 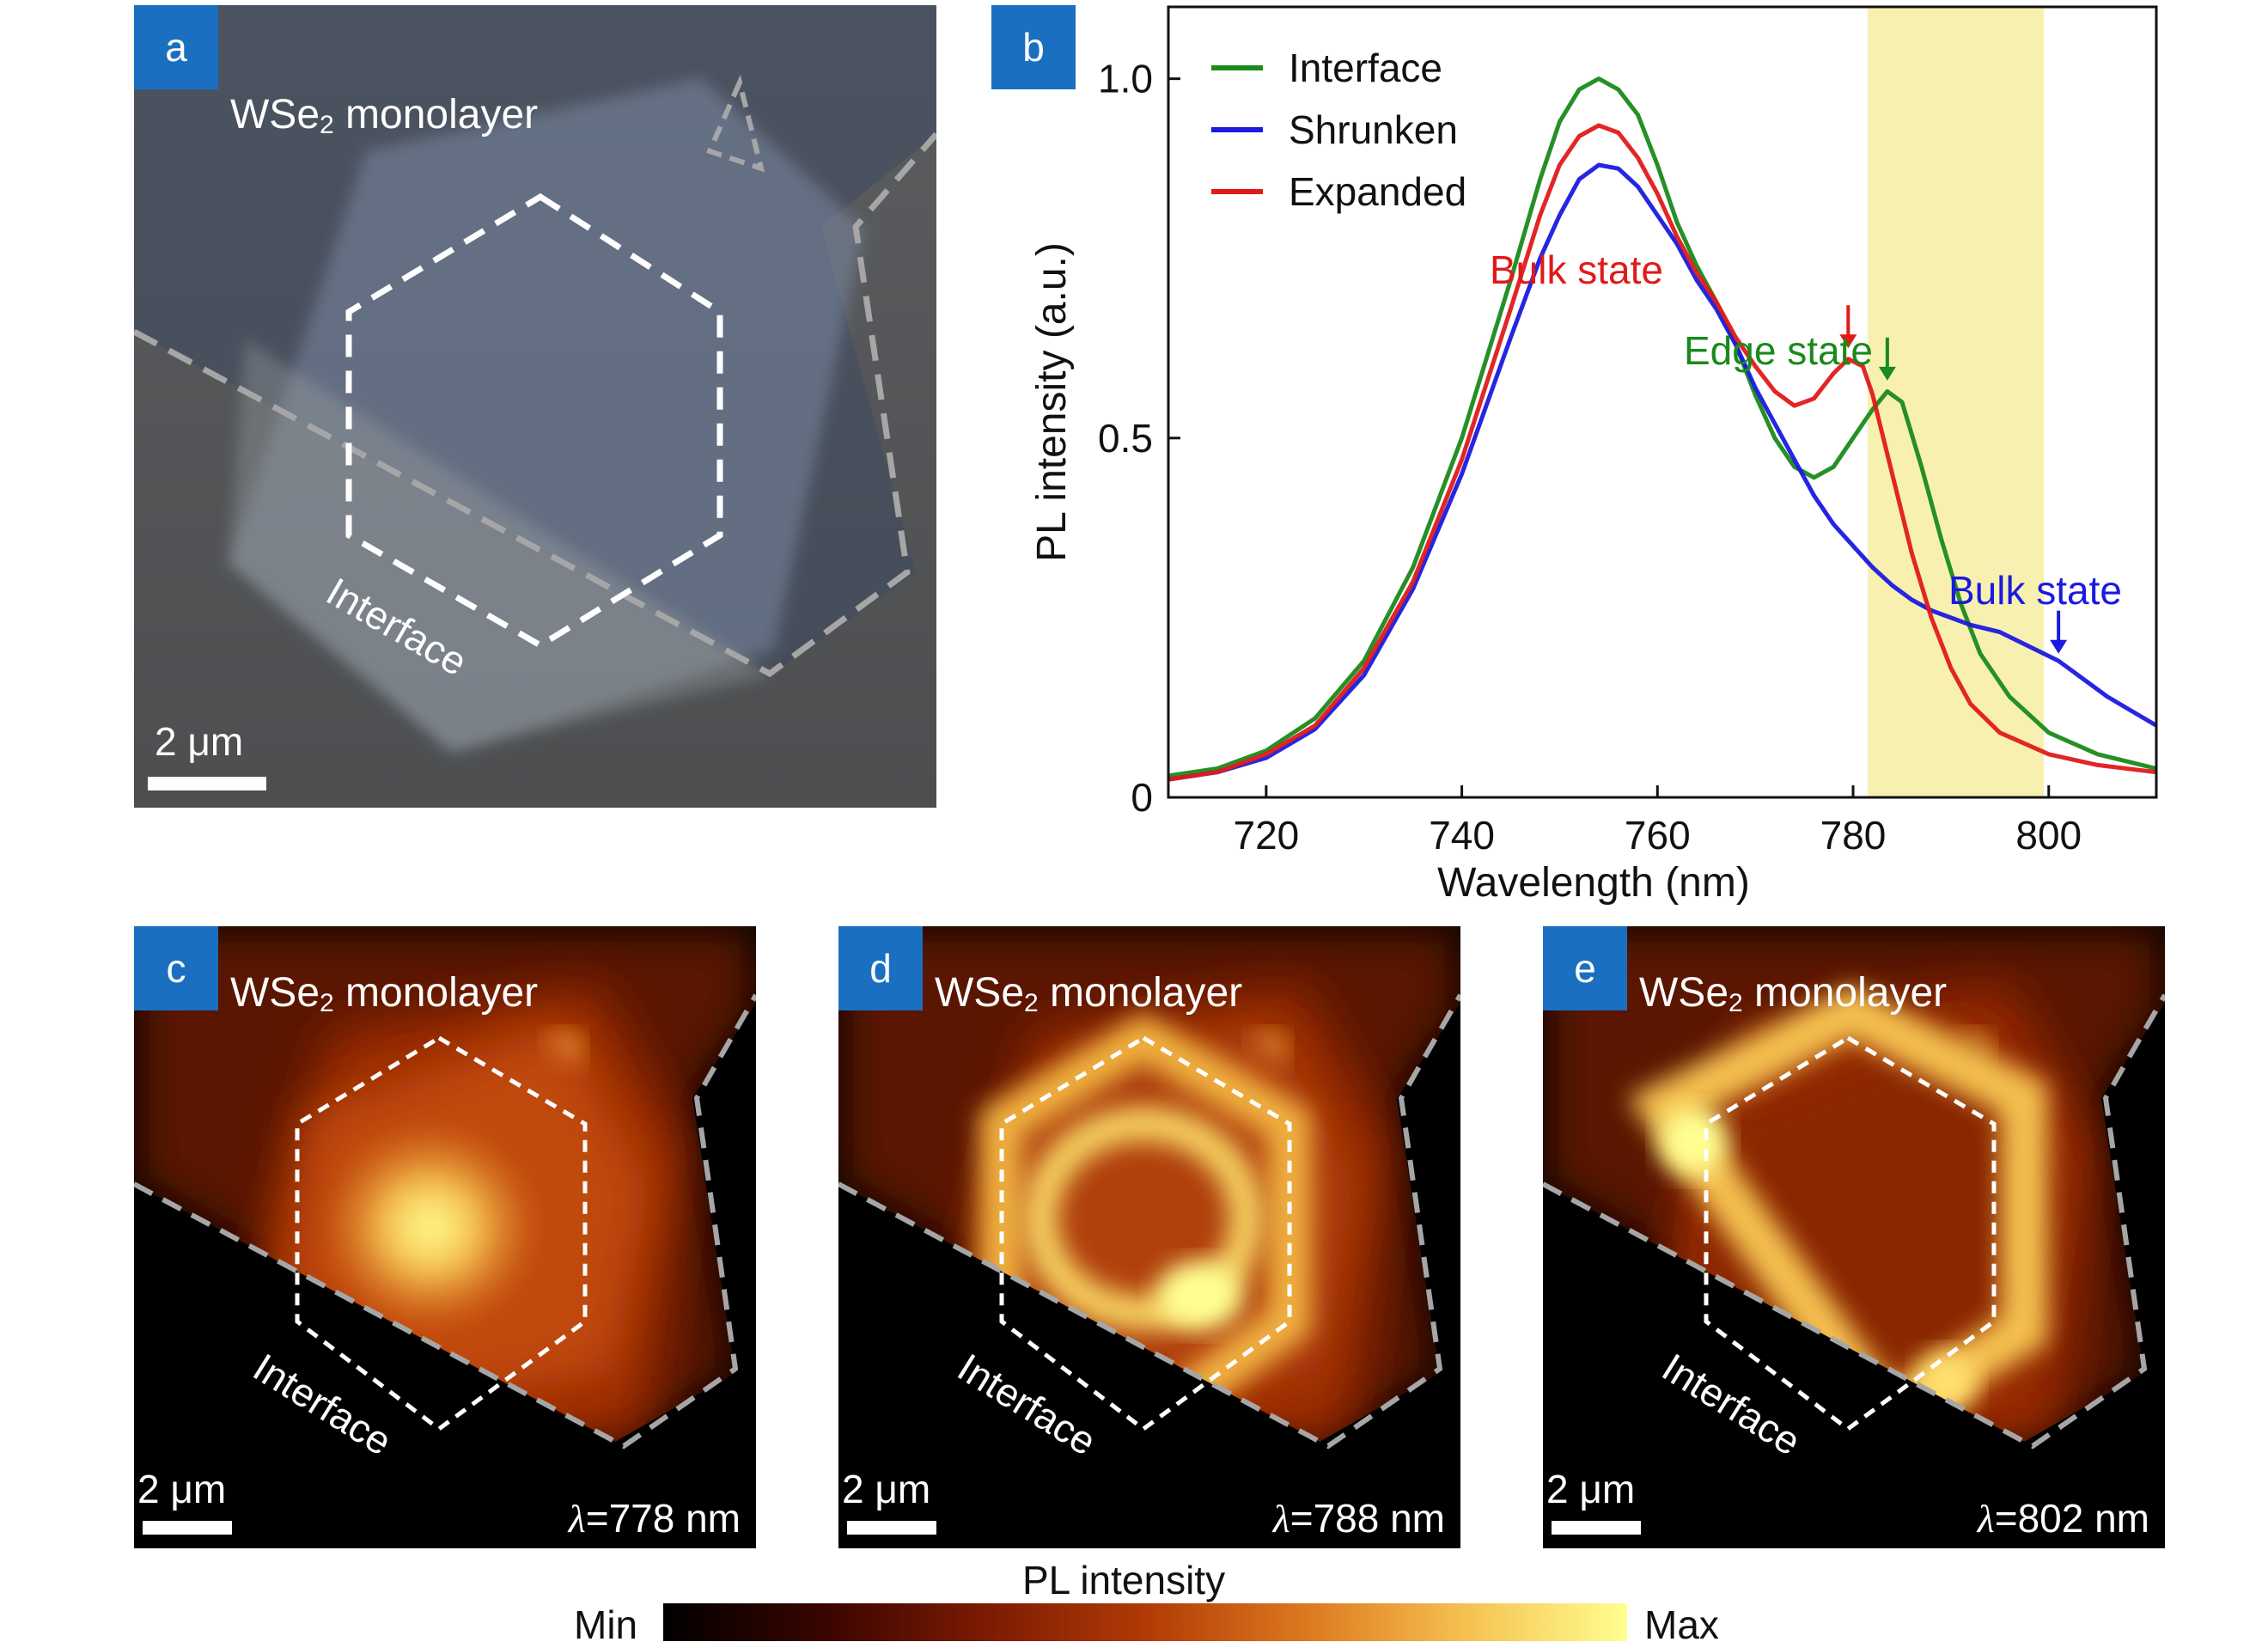 I want to click on panel-e: e WSe2 monolayer Interface 2 μm λ=802 nm, so click(x=1854, y=1237).